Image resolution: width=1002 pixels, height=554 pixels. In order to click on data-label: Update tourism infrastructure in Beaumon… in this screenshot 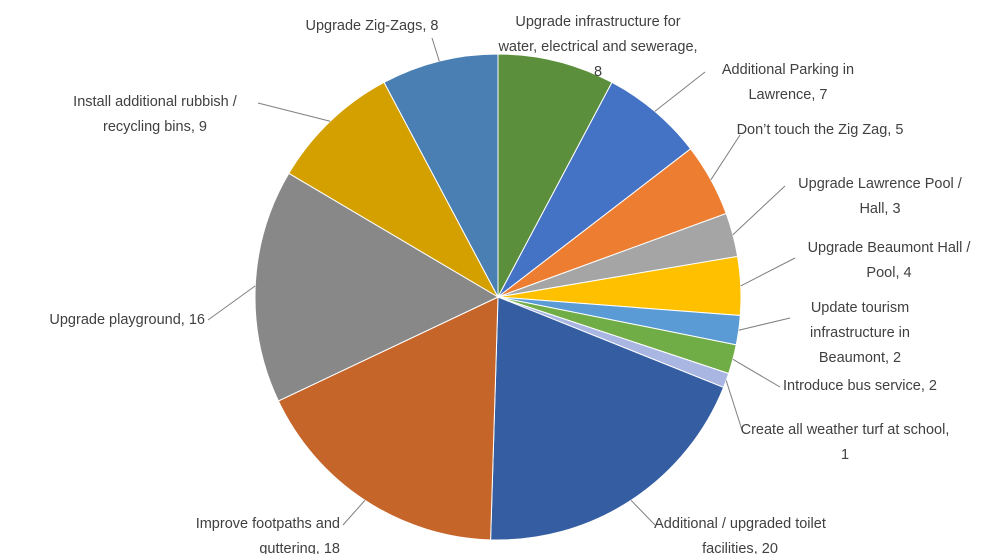, I will do `click(860, 333)`.